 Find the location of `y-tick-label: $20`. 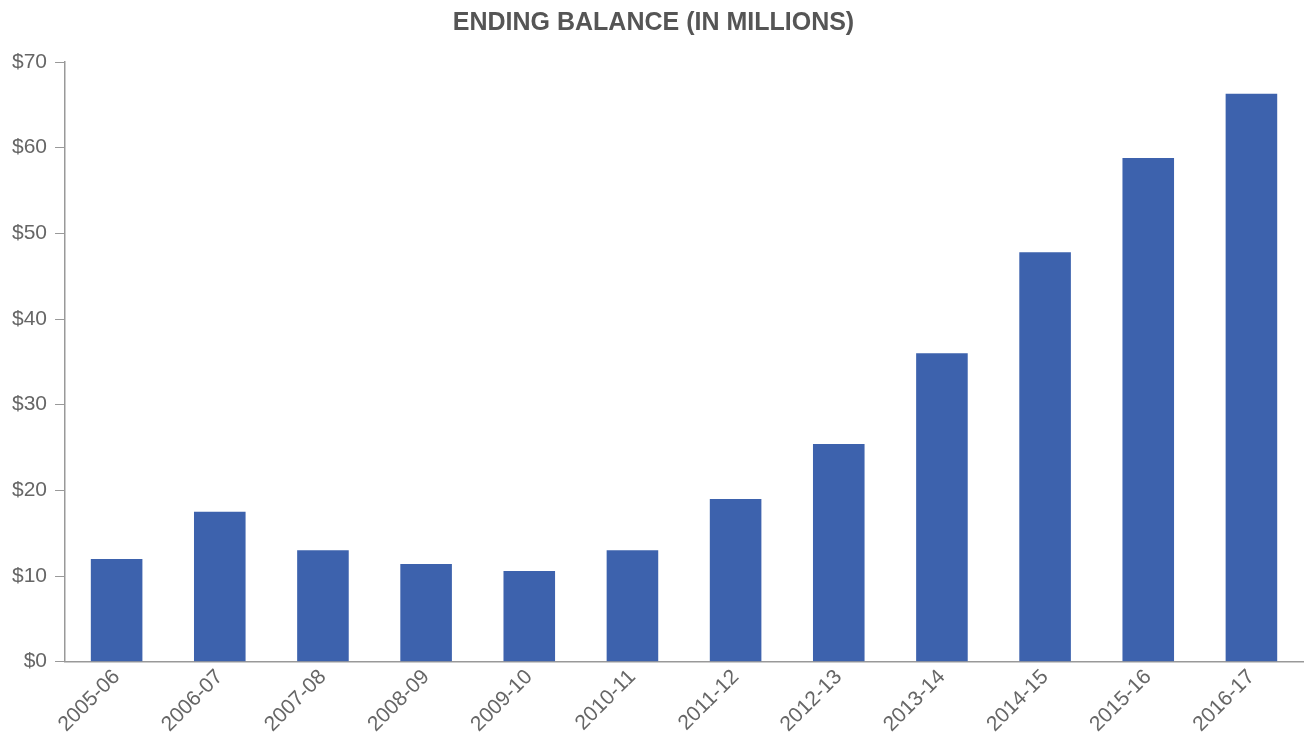

y-tick-label: $20 is located at coordinates (29, 489).